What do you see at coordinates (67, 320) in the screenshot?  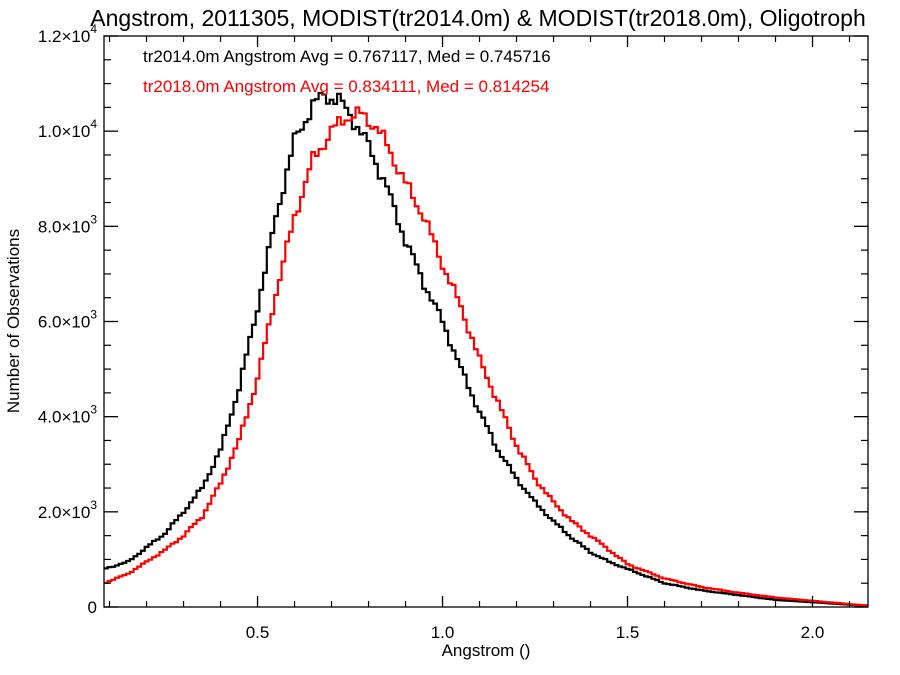 I see `y-tick-label: 6.0×10³` at bounding box center [67, 320].